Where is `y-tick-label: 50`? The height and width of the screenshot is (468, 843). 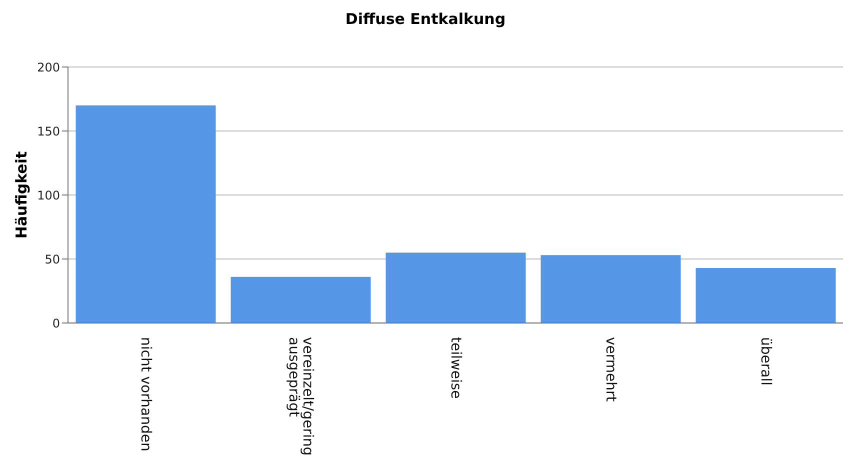 y-tick-label: 50 is located at coordinates (52, 259).